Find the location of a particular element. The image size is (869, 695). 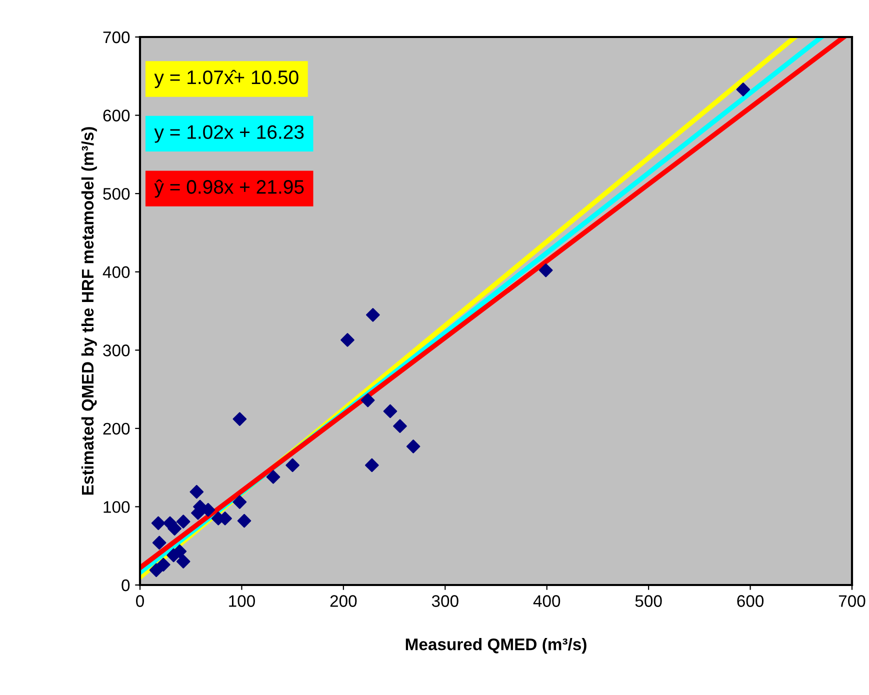

y-tick-label: 100 is located at coordinates (117, 507).